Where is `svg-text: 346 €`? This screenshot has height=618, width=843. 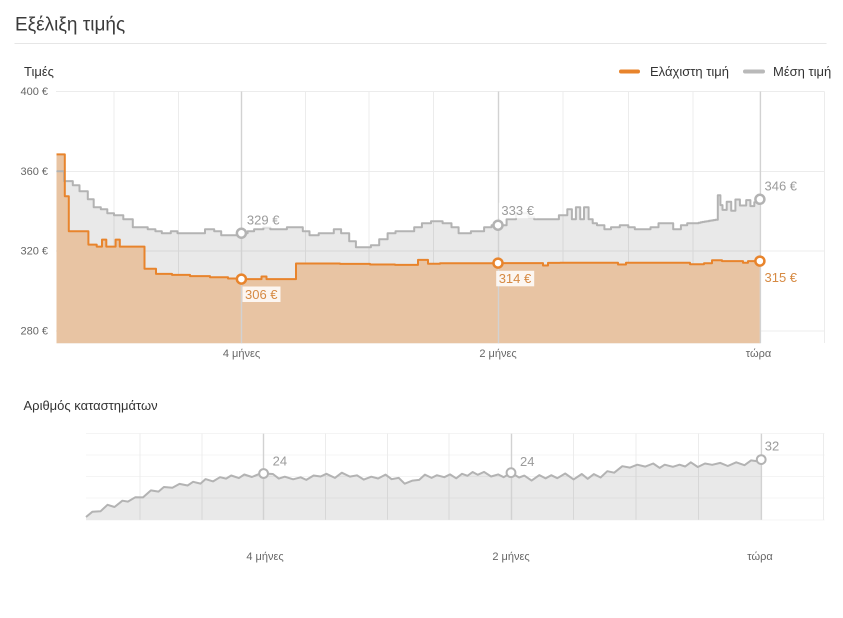
svg-text: 346 € is located at coordinates (781, 186).